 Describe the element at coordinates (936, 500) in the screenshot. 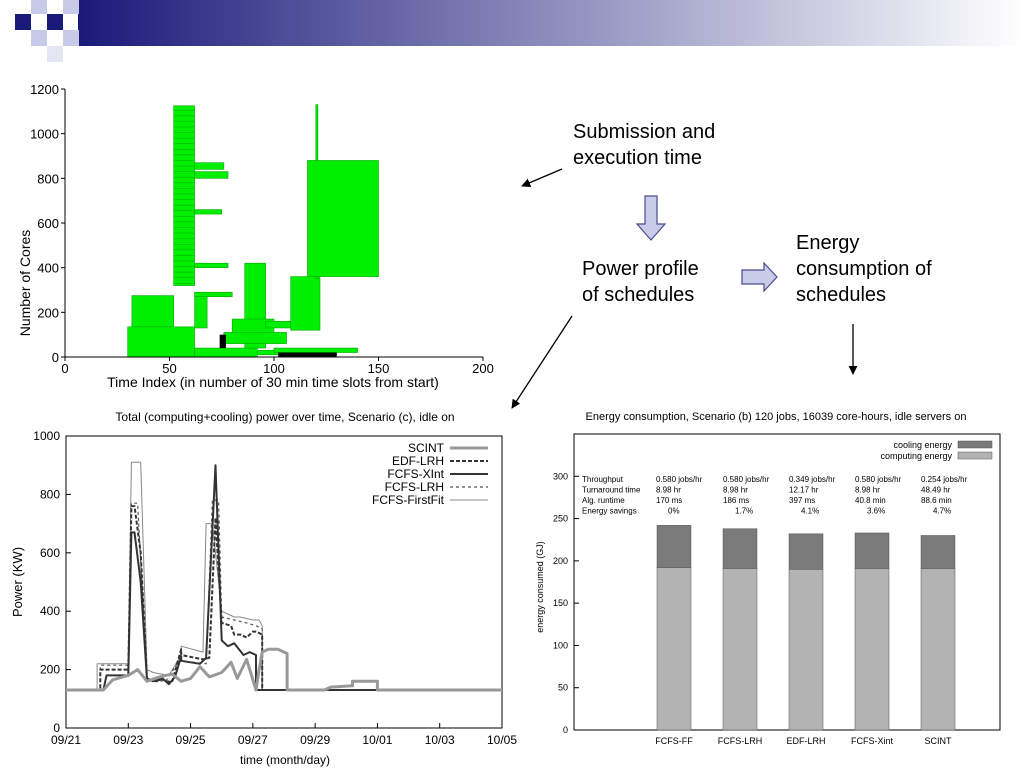

I see `energy-table-cell: 88.6 min` at that location.